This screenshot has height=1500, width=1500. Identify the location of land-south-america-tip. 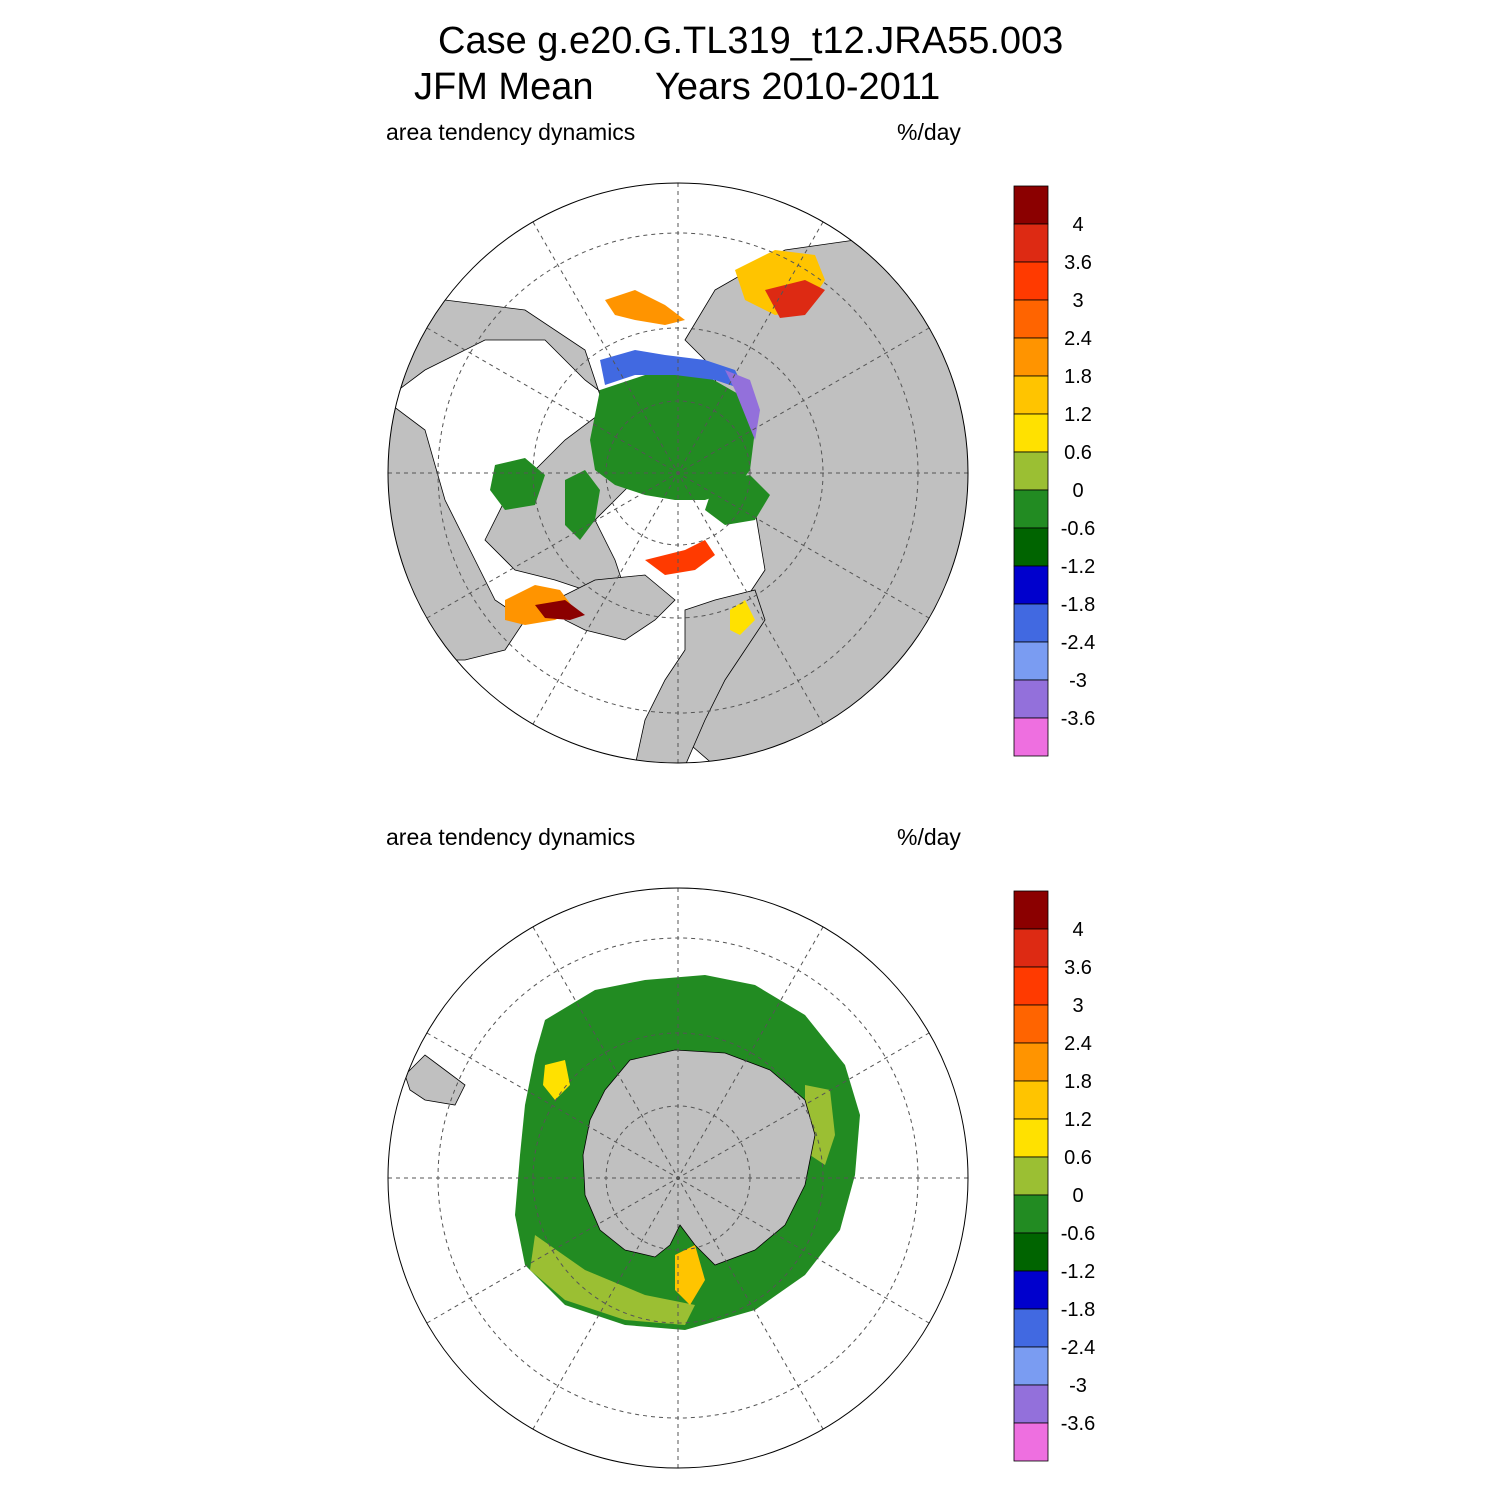
(435, 1080).